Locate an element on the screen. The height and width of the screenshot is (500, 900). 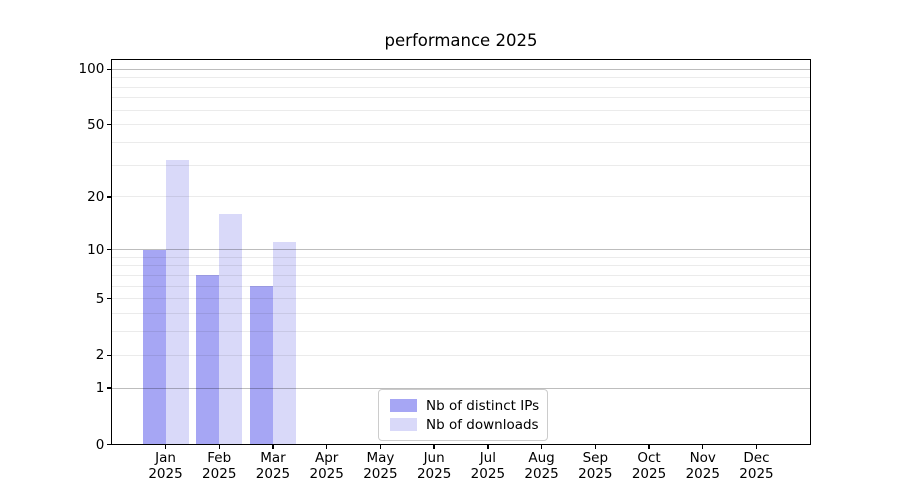
x-tick-label-may: May 2025 is located at coordinates (380, 466).